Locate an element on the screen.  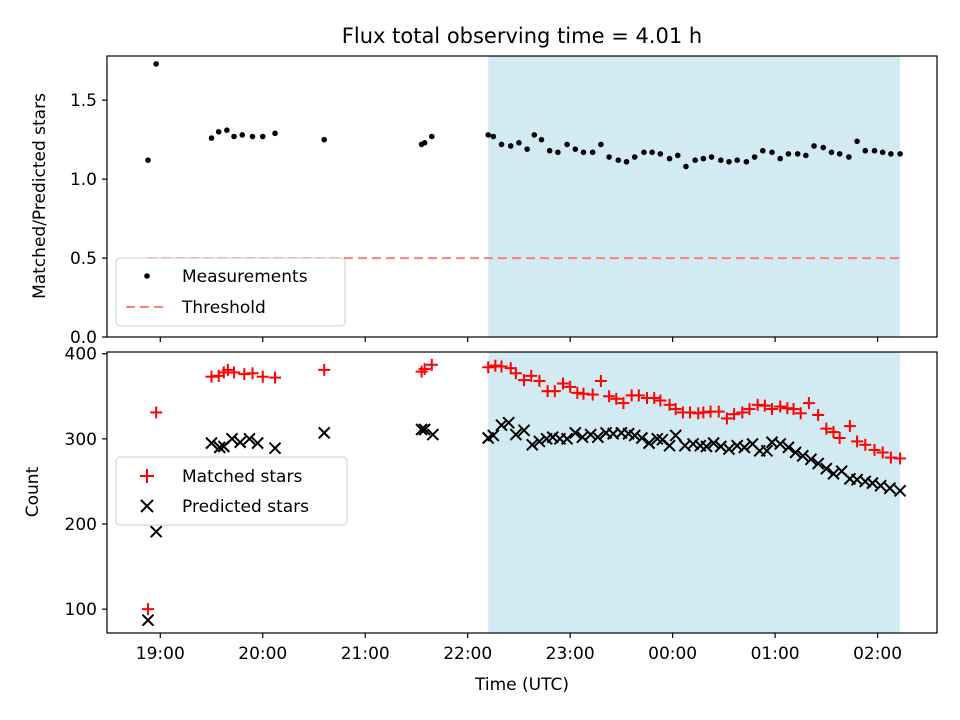
top-y-tick-label: 1.0 is located at coordinates (83, 180).